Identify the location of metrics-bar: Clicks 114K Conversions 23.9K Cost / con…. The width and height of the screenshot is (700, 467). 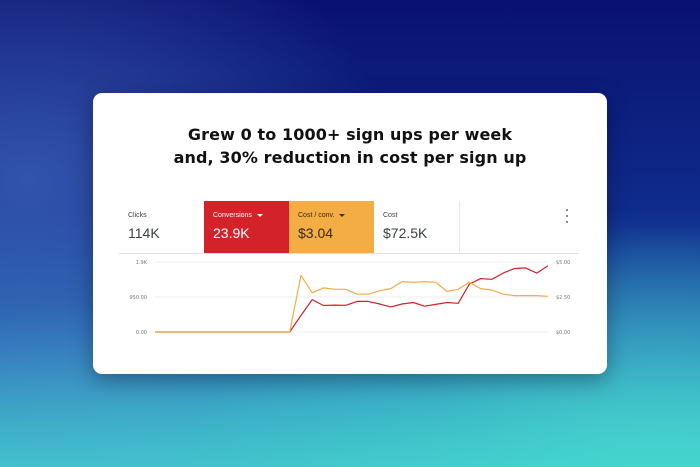
(349, 227).